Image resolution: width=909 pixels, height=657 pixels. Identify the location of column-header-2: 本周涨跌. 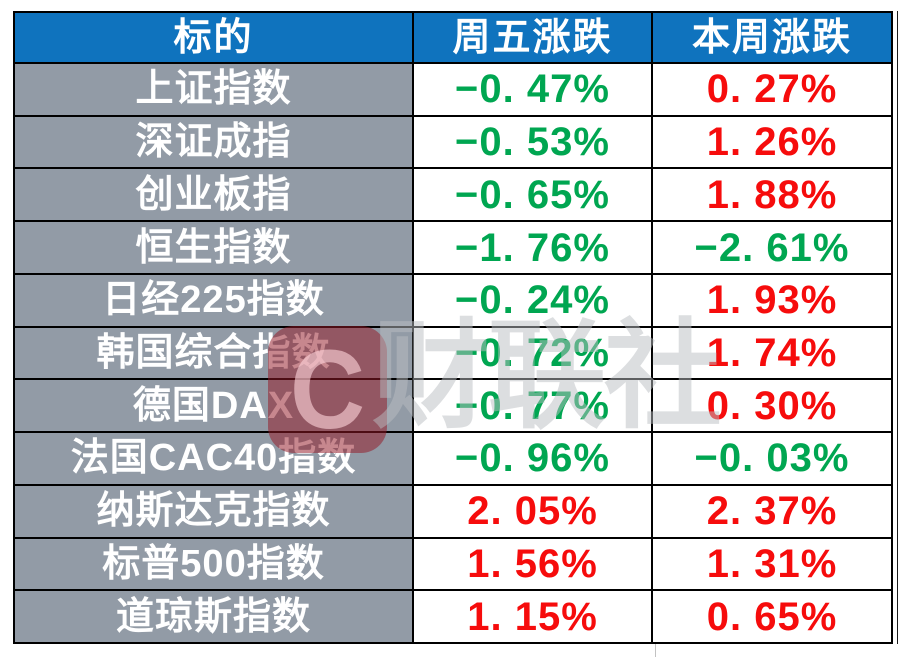
(772, 37).